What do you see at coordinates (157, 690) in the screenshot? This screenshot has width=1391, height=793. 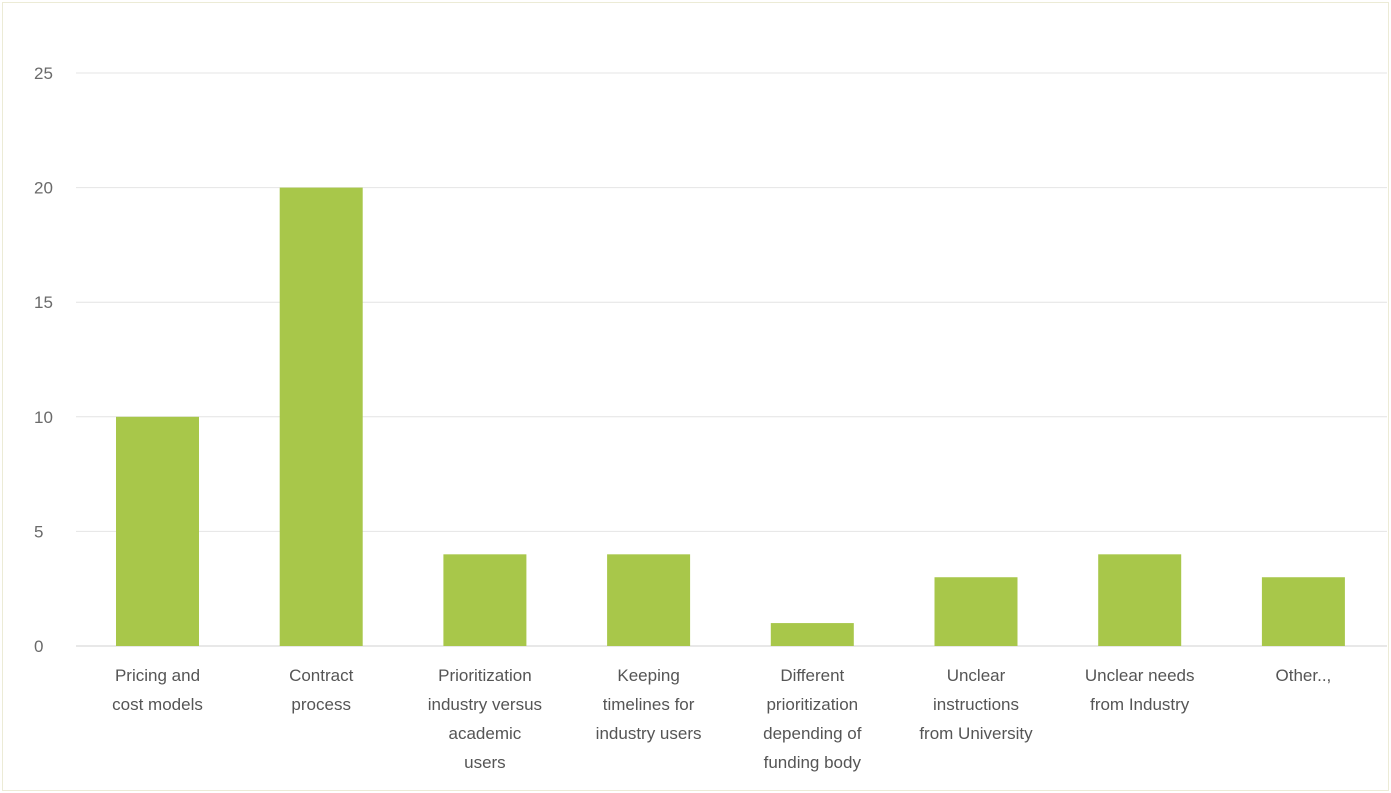 I see `x-category-label: Pricing and cost models` at bounding box center [157, 690].